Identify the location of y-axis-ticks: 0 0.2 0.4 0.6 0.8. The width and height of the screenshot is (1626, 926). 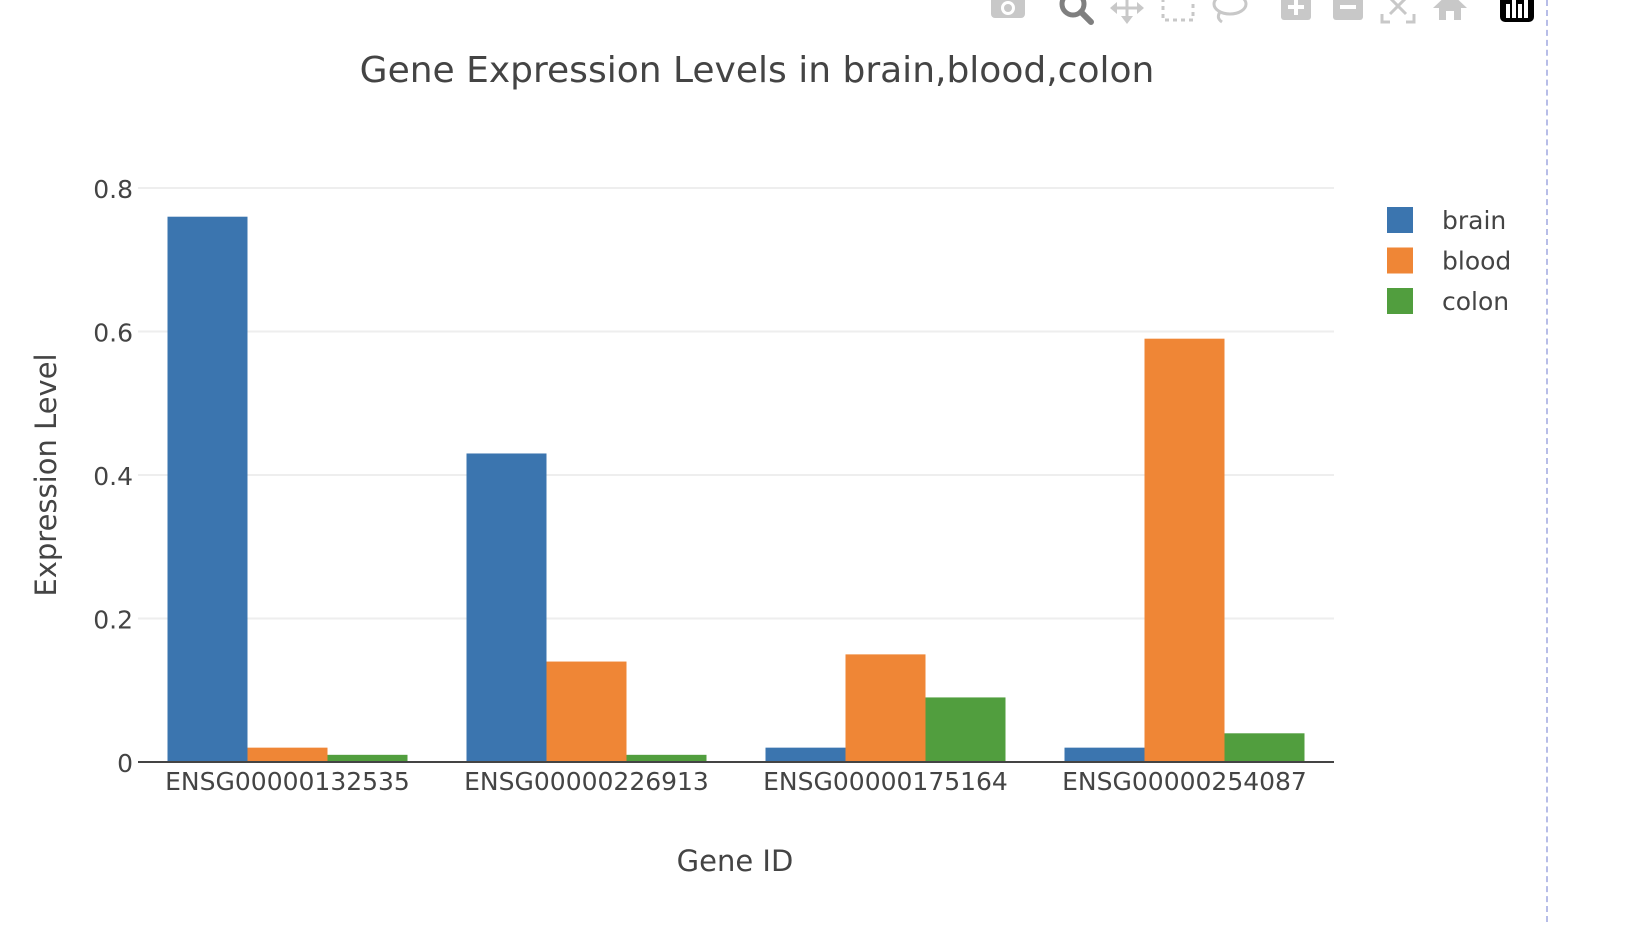
(113, 476).